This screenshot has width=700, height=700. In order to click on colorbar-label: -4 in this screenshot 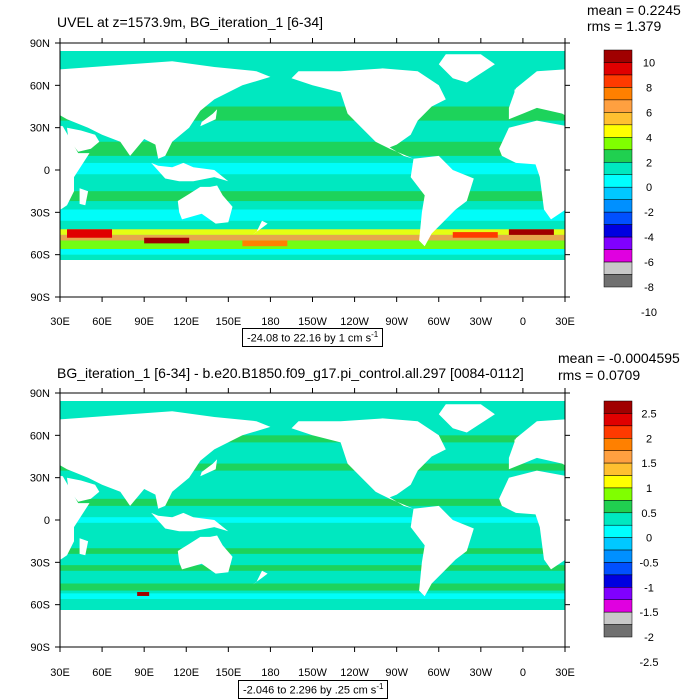, I will do `click(649, 238)`.